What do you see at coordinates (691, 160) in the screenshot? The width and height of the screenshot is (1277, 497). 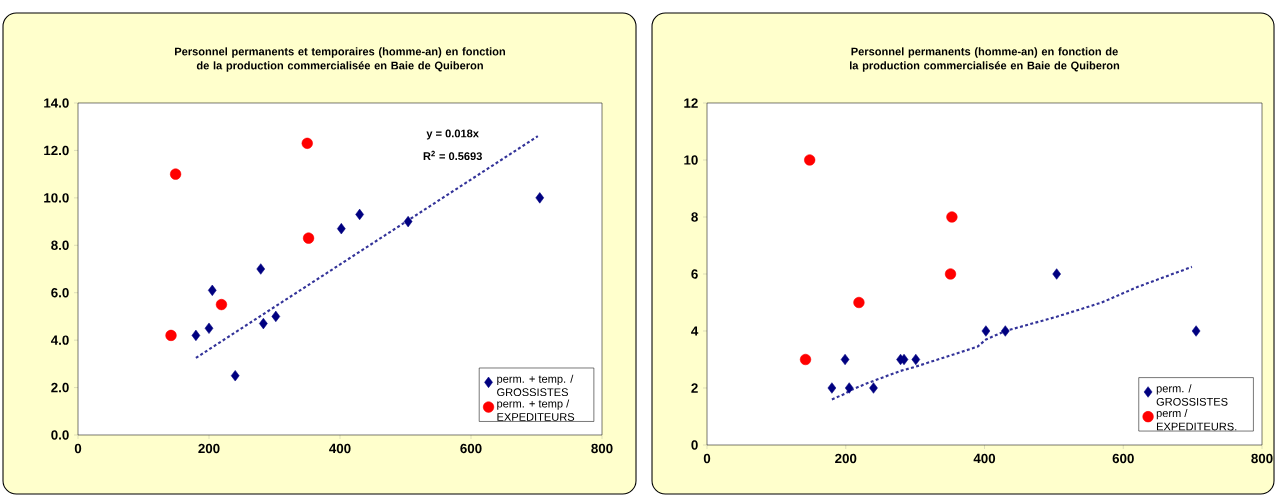 I see `y-tick-label: 10` at bounding box center [691, 160].